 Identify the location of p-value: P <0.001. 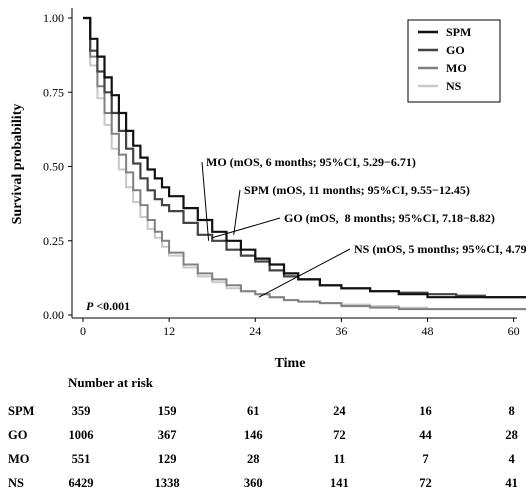
(108, 306).